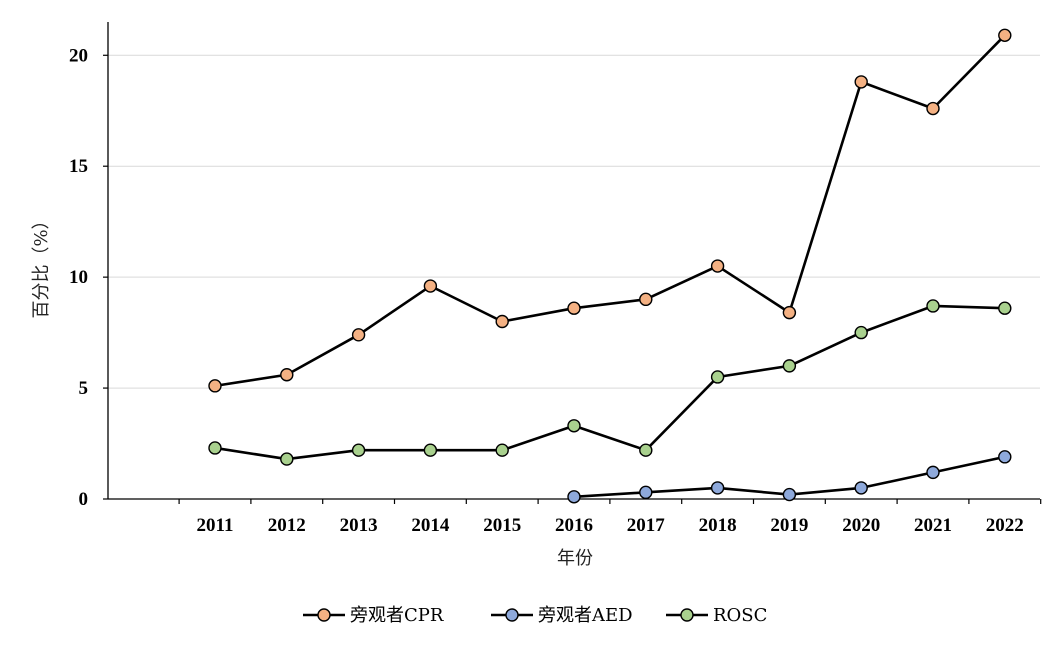 The width and height of the screenshot is (1062, 647). What do you see at coordinates (585, 615) in the screenshot?
I see `legend-label: 旁观者AED` at bounding box center [585, 615].